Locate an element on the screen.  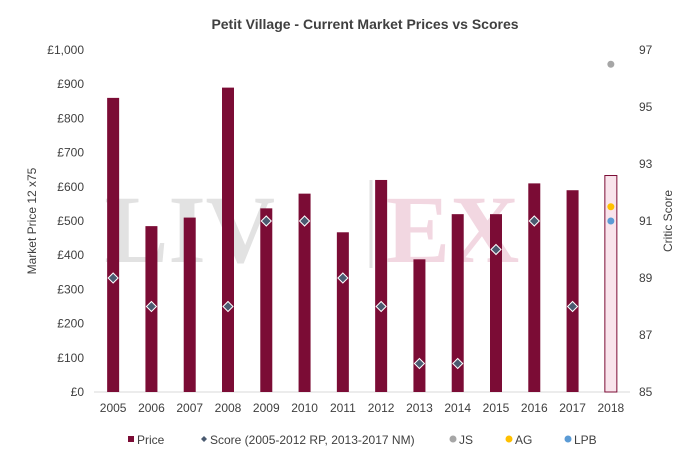
y-tick-label: £1,000 is located at coordinates (65, 50).